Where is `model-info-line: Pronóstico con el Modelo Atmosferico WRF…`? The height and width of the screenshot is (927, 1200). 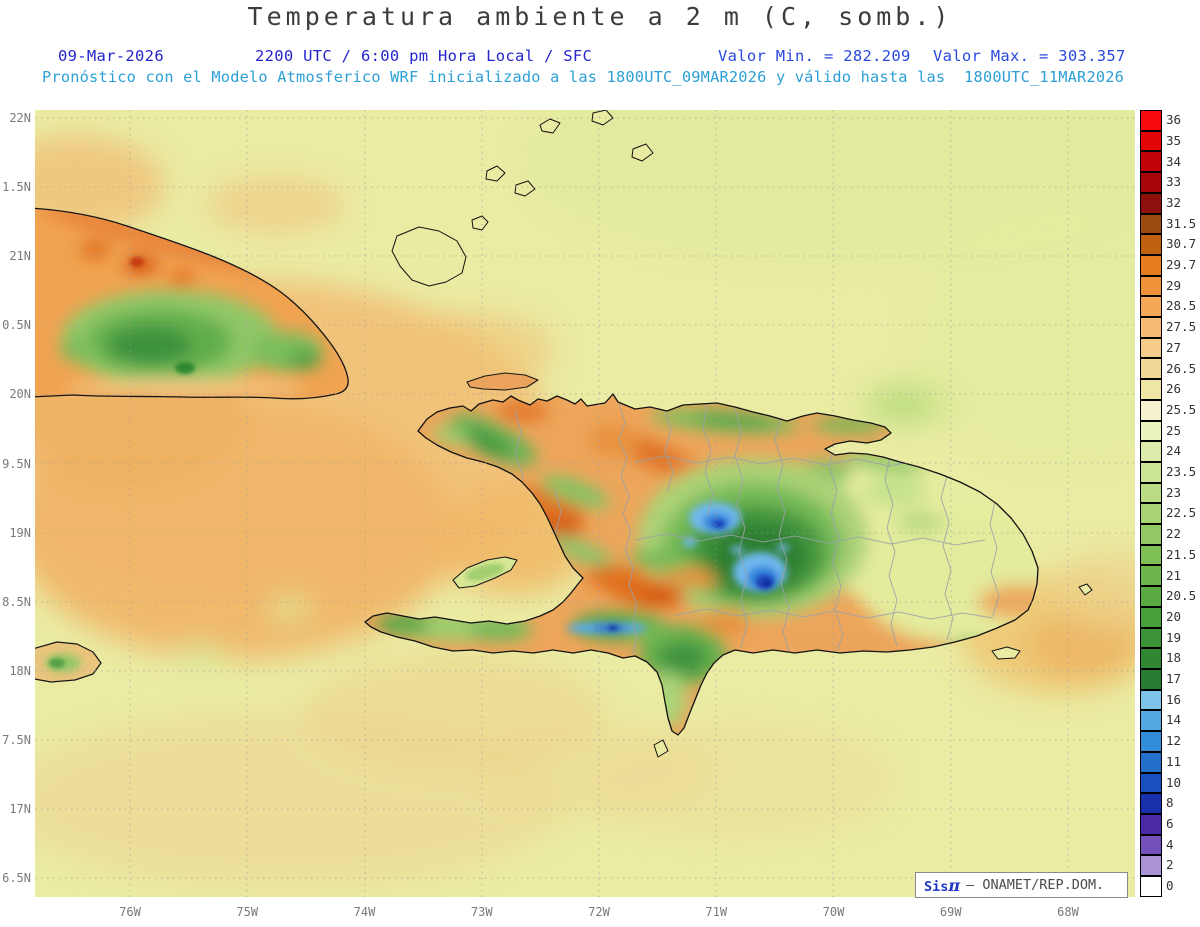 model-info-line: Pronóstico con el Modelo Atmosferico WRF… is located at coordinates (583, 77).